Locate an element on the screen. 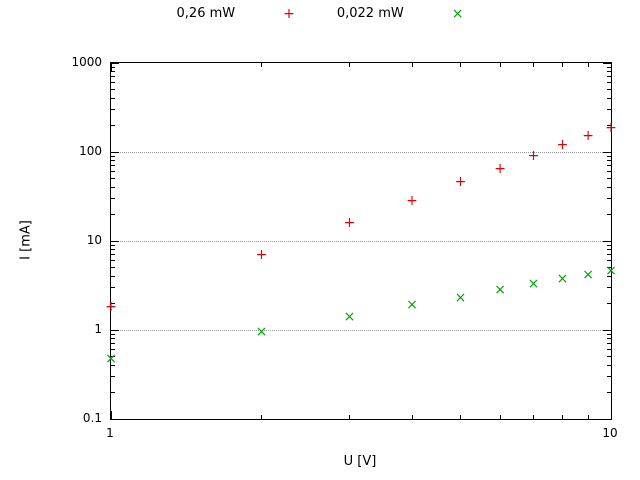 The image size is (640, 480). y-axis-title: I [mA] is located at coordinates (26, 240).